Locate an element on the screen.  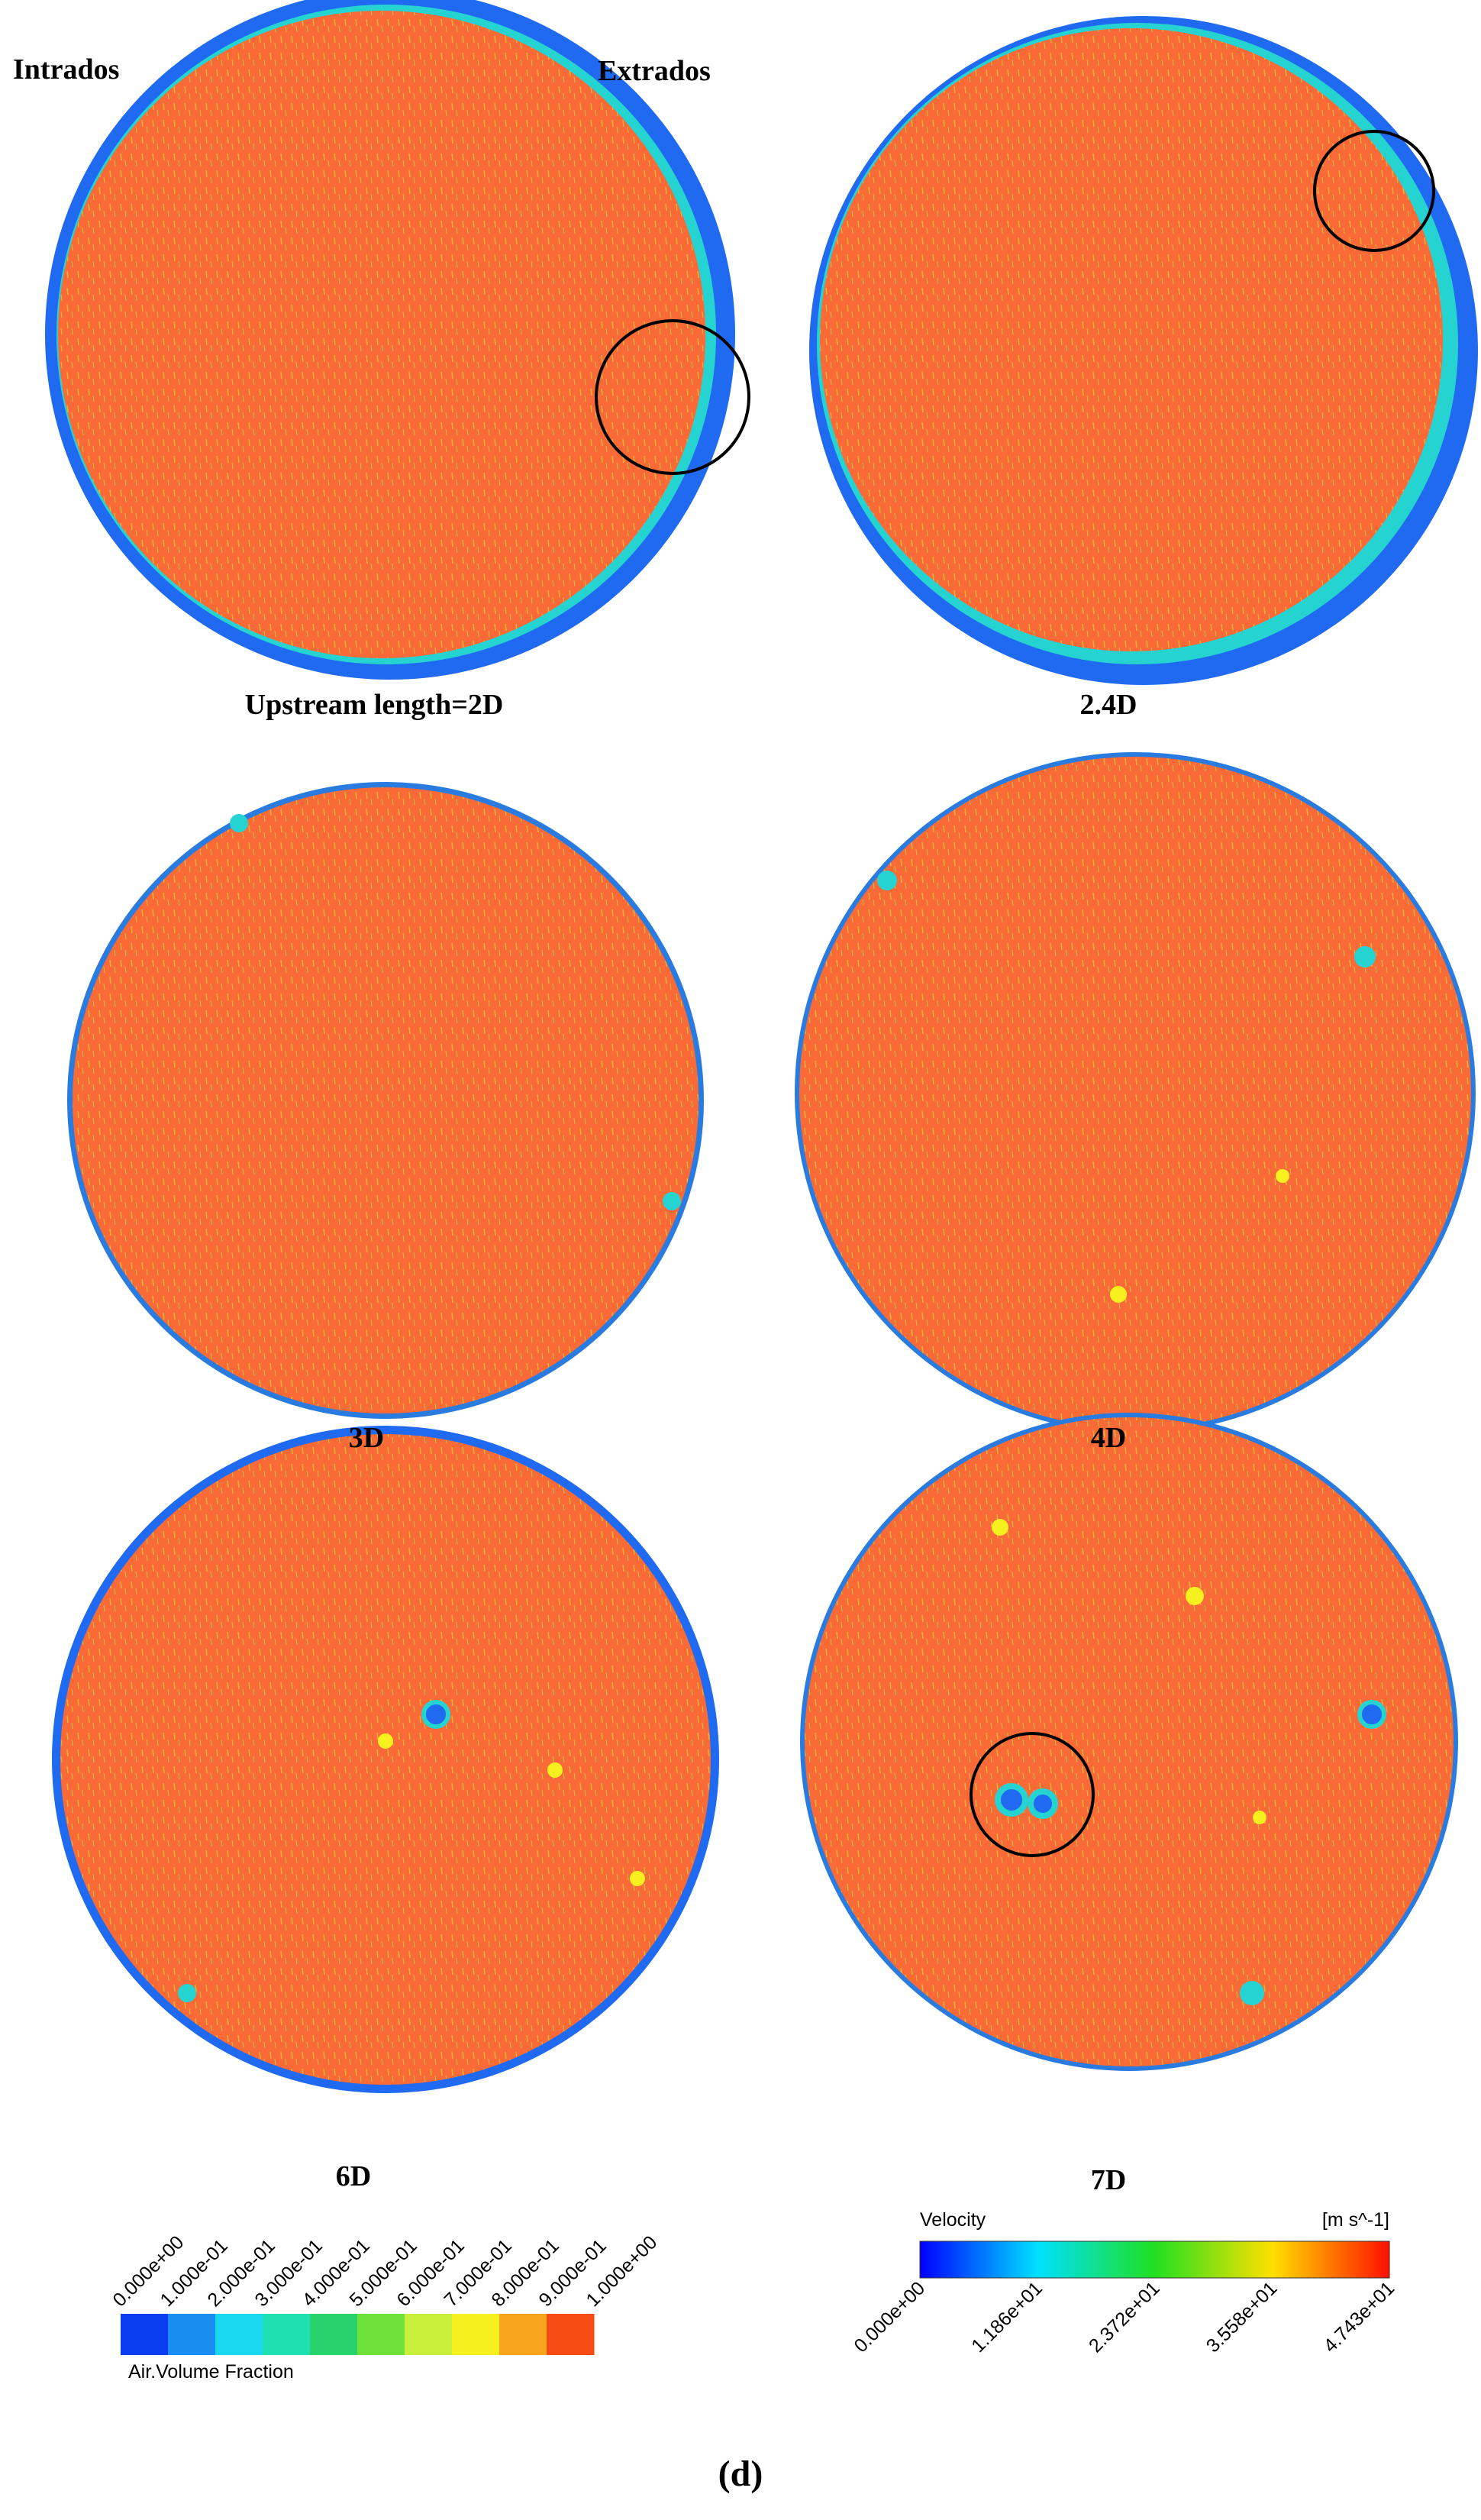
colorbar-title: Air.Volume Fraction is located at coordinates (211, 2372).